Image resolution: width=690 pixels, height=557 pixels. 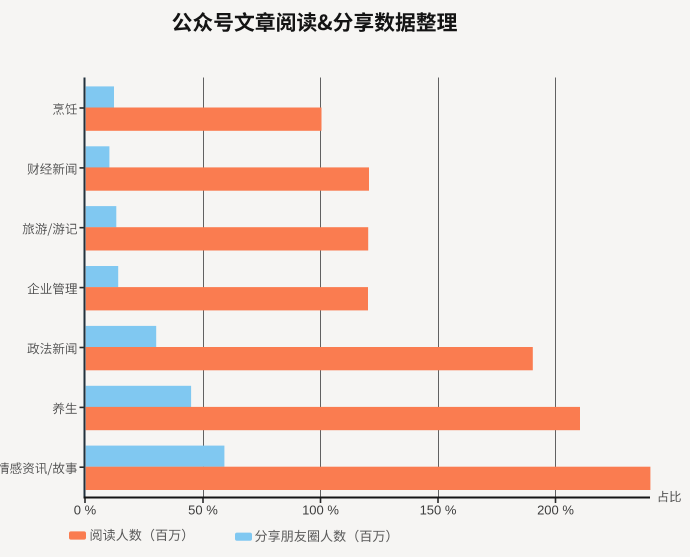 I want to click on svg-text: 100 %, so click(x=320, y=510).